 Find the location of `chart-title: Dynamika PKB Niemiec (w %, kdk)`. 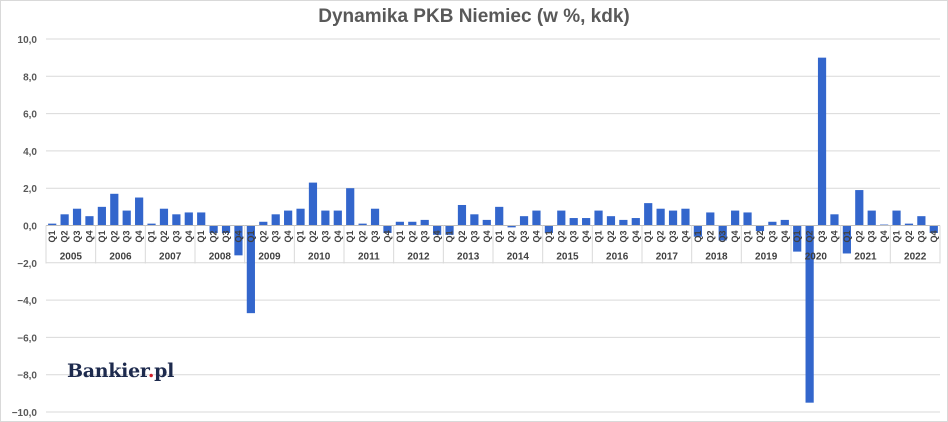

chart-title: Dynamika PKB Niemiec (w %, kdk) is located at coordinates (474, 16).